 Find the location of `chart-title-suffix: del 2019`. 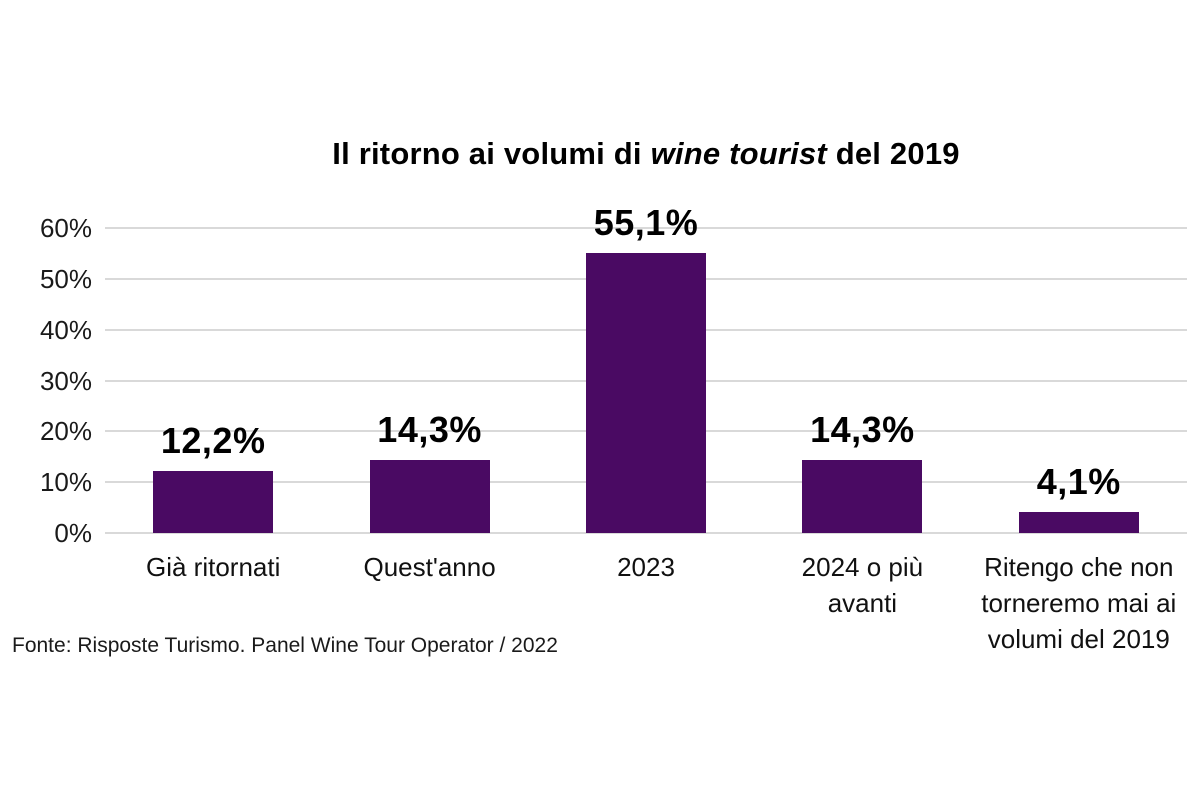

chart-title-suffix: del 2019 is located at coordinates (893, 153).